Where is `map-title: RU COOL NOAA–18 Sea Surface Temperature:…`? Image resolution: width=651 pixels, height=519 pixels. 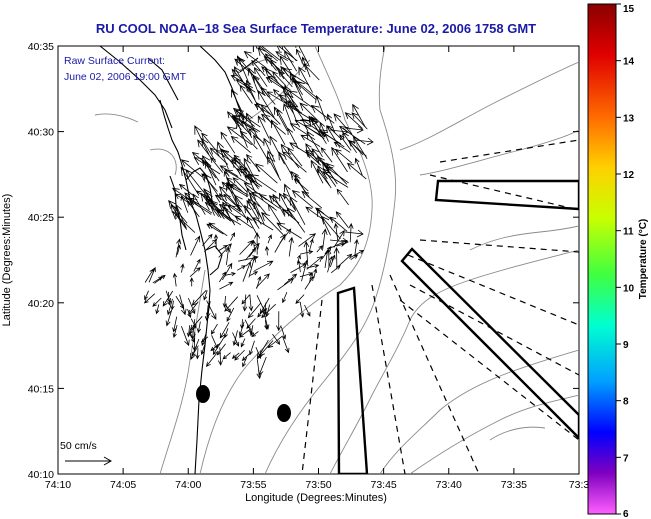
map-title: RU COOL NOAA–18 Sea Surface Temperature:… is located at coordinates (316, 28).